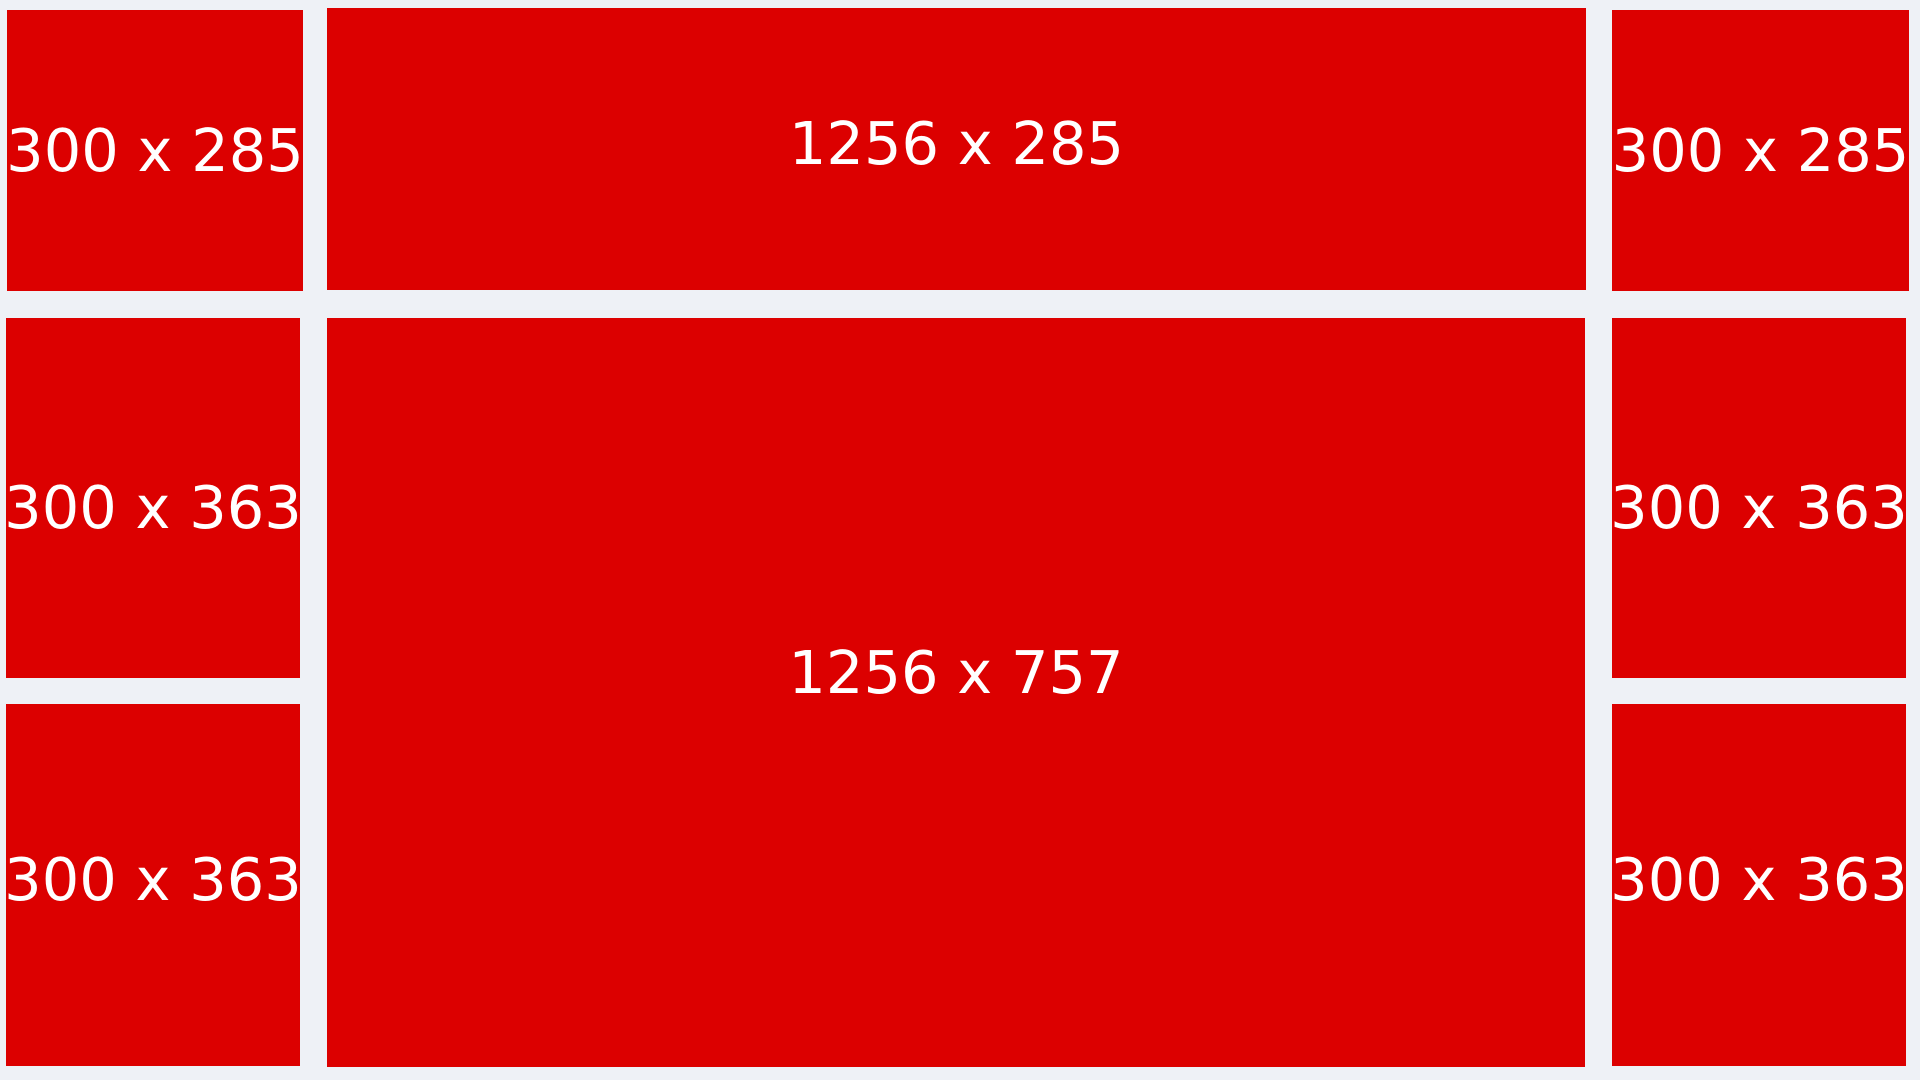  I want to click on top-left-panel: 300 x 285, so click(155, 150).